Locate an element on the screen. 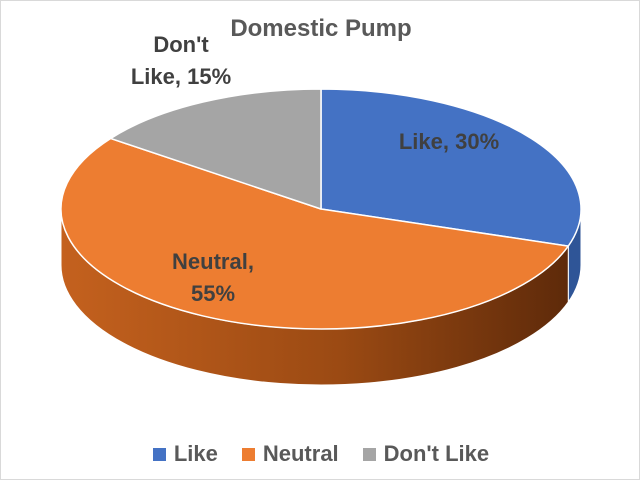 This screenshot has width=640, height=480. data-label-like: Like, 30% is located at coordinates (449, 141).